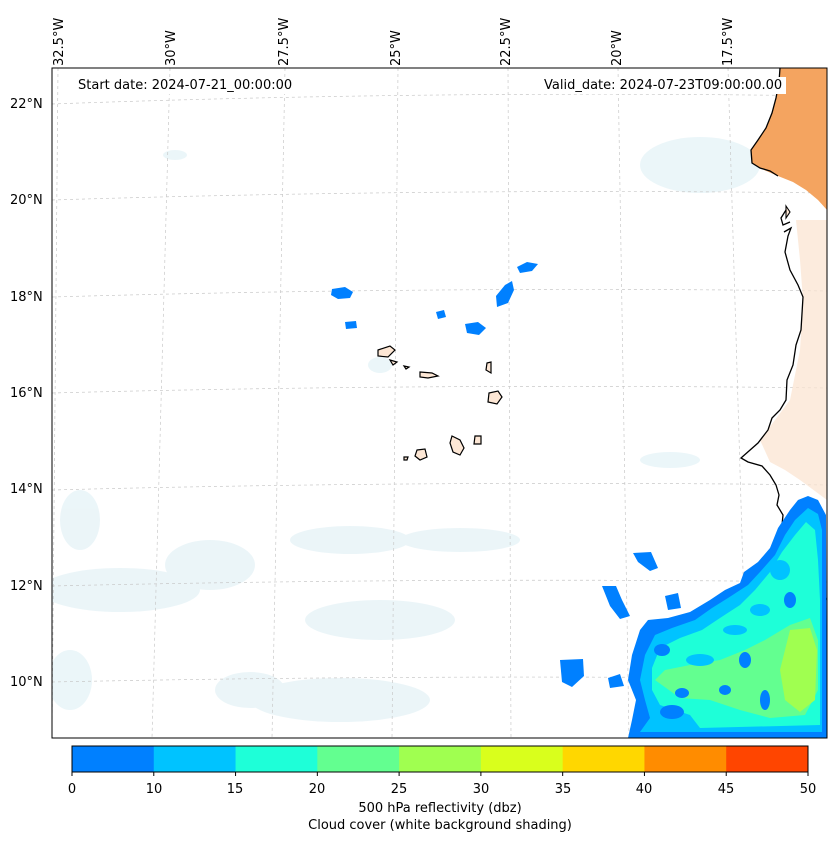 The image size is (837, 843). I want to click on colorbar-tick-label: 0, so click(72, 789).